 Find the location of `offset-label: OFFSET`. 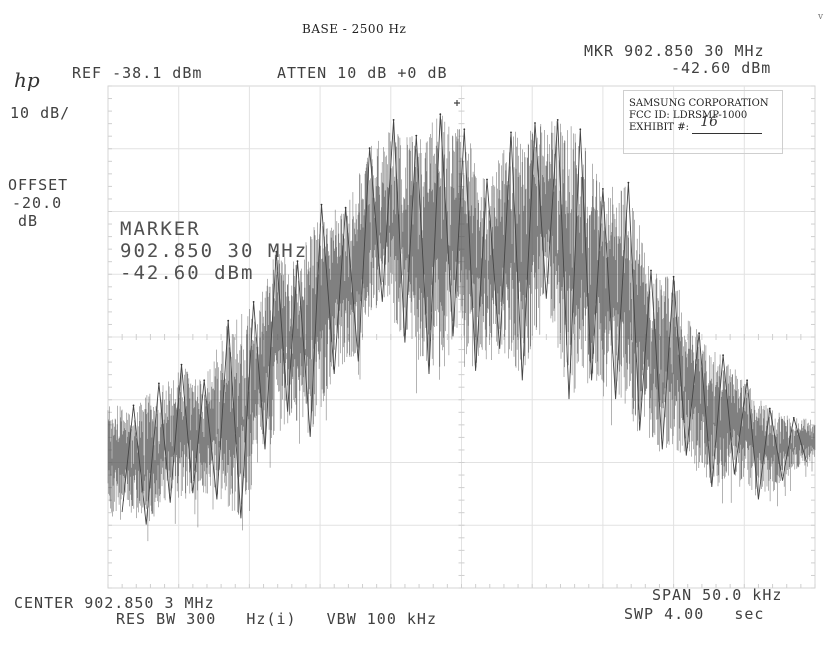

offset-label: OFFSET is located at coordinates (38, 185).